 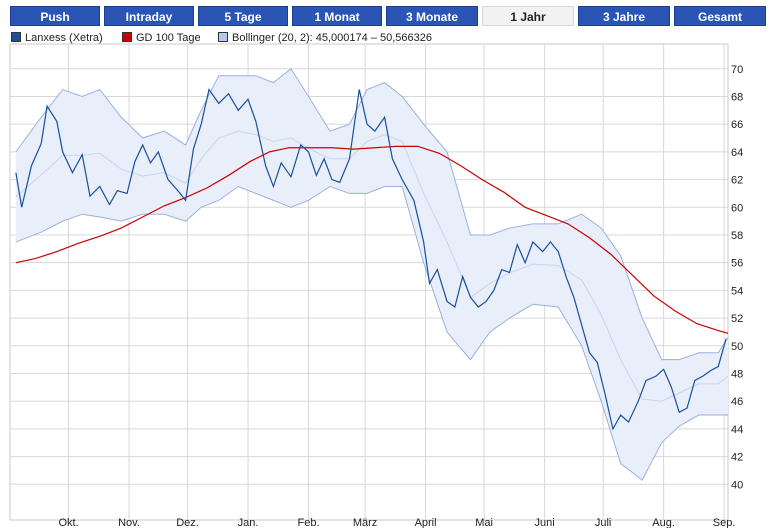 What do you see at coordinates (737, 347) in the screenshot?
I see `y-tick-label: 50` at bounding box center [737, 347].